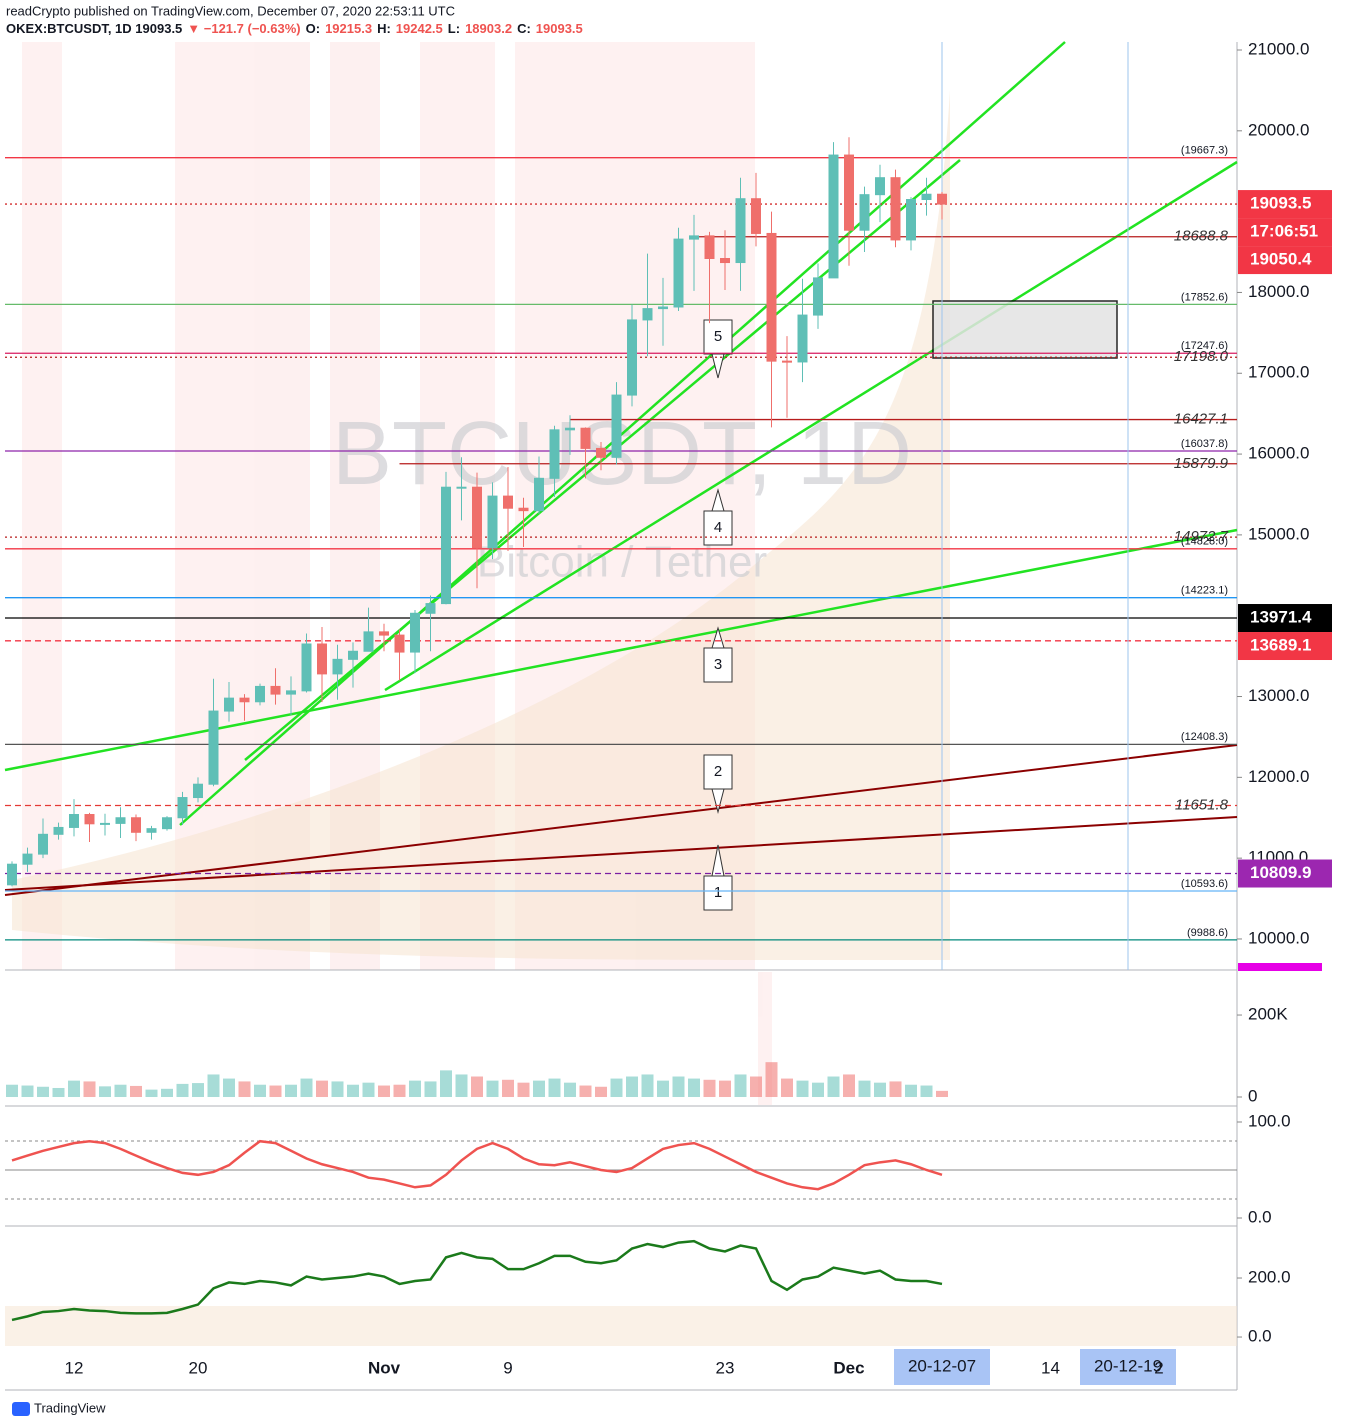 The height and width of the screenshot is (1427, 1348). I want to click on date-badge-label: 20-12-07, so click(942, 1365).